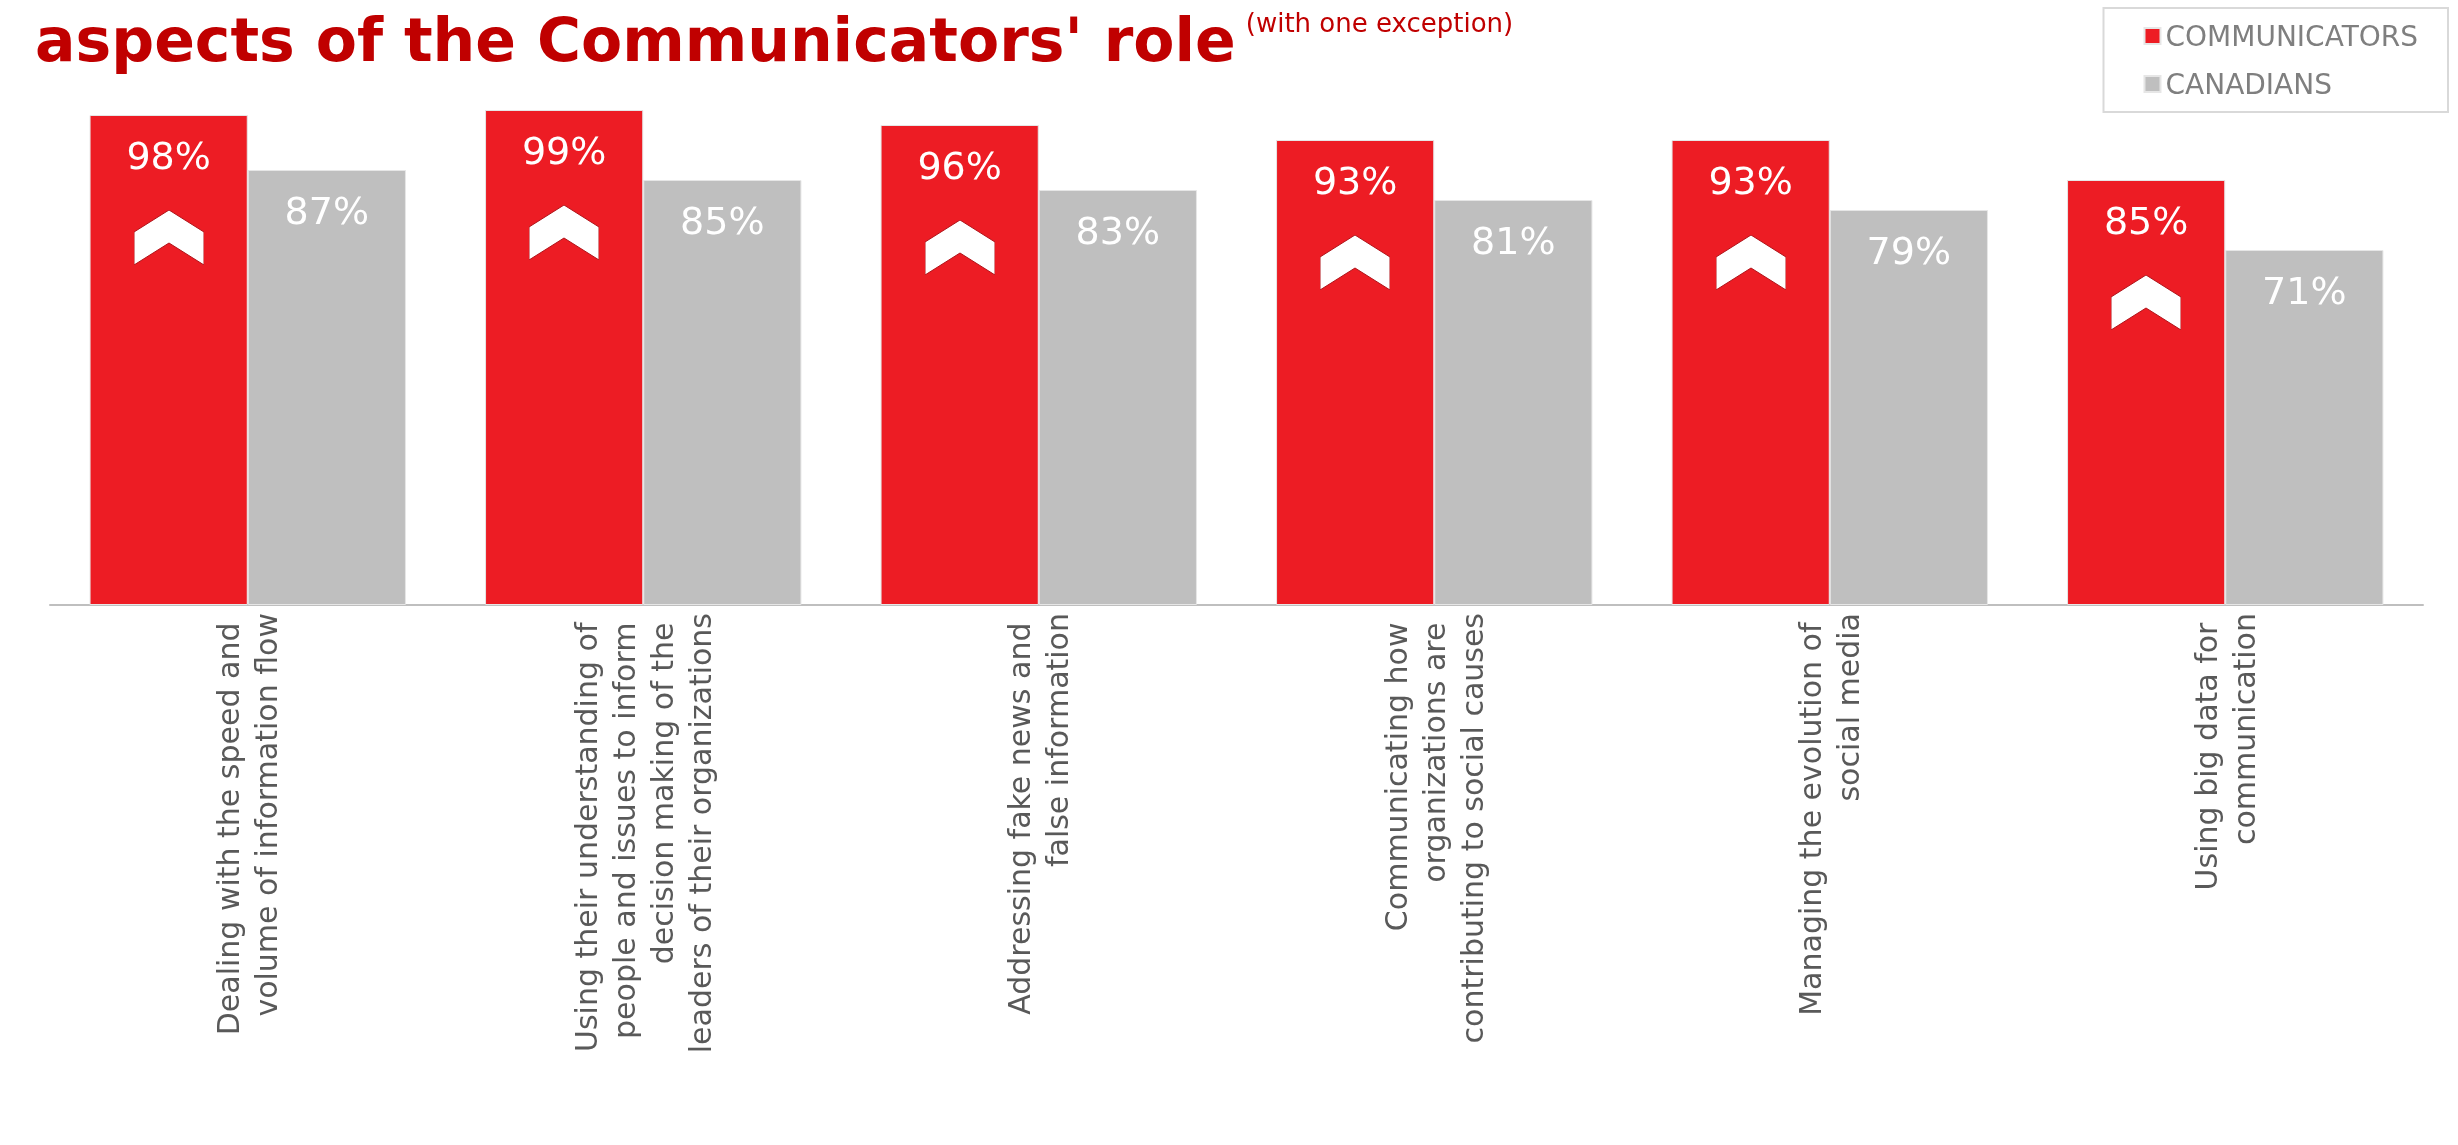  What do you see at coordinates (1379, 23) in the screenshot?
I see `chart-subtitle: (with one exception)` at bounding box center [1379, 23].